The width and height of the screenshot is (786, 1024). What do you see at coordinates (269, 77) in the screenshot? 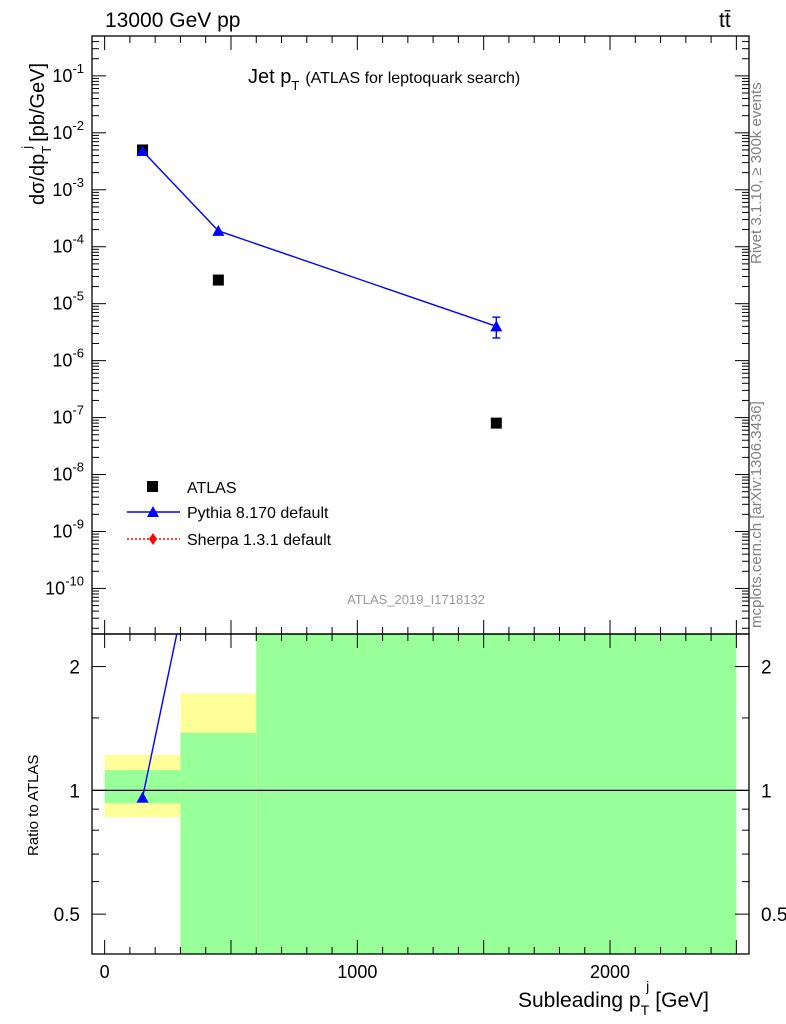
I see `plot-title-main: Jet p` at bounding box center [269, 77].